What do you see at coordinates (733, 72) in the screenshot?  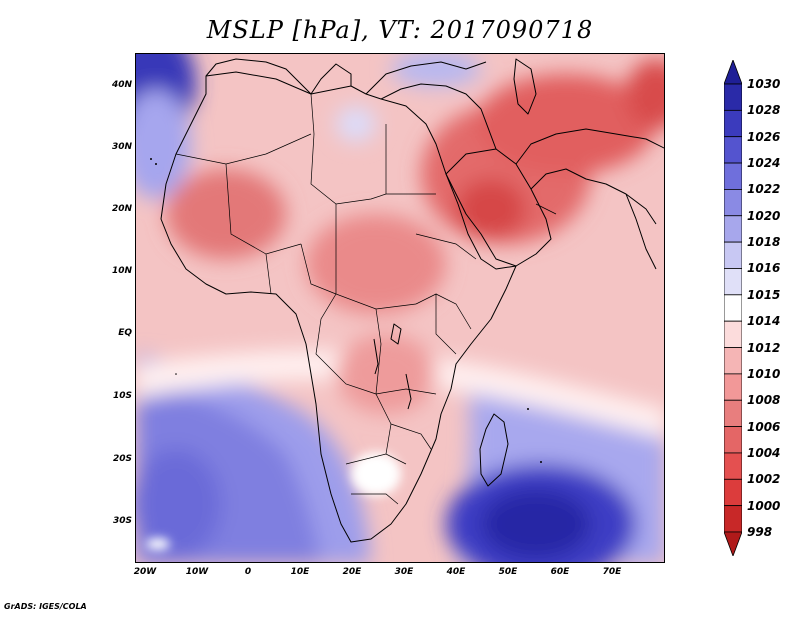 I see `colorbar-top-triangle` at bounding box center [733, 72].